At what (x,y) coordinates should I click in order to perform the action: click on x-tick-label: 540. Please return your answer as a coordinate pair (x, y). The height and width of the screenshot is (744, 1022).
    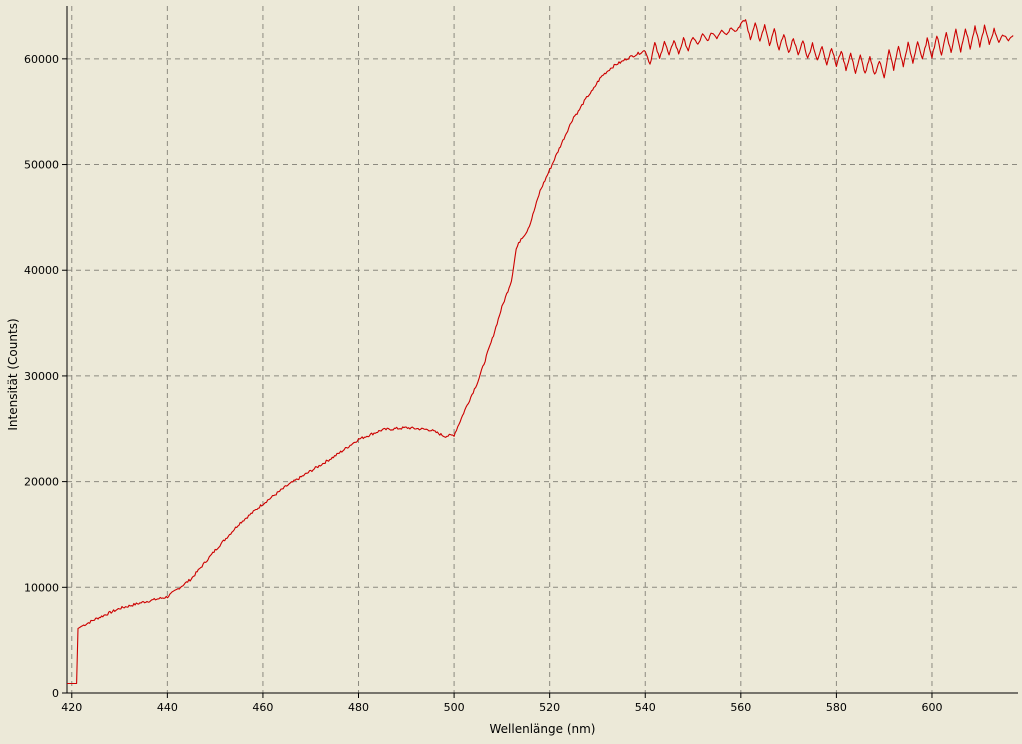
    Looking at the image, I should click on (645, 707).